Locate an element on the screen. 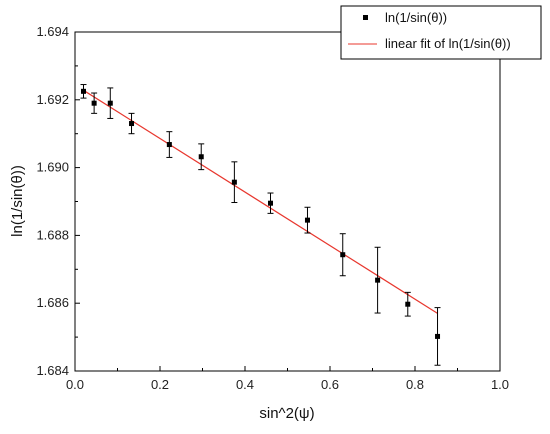 This screenshot has height=434, width=550. legend: ln(1/sin(θ)) linear fit of ln(1/sin(θ)) is located at coordinates (441, 32).